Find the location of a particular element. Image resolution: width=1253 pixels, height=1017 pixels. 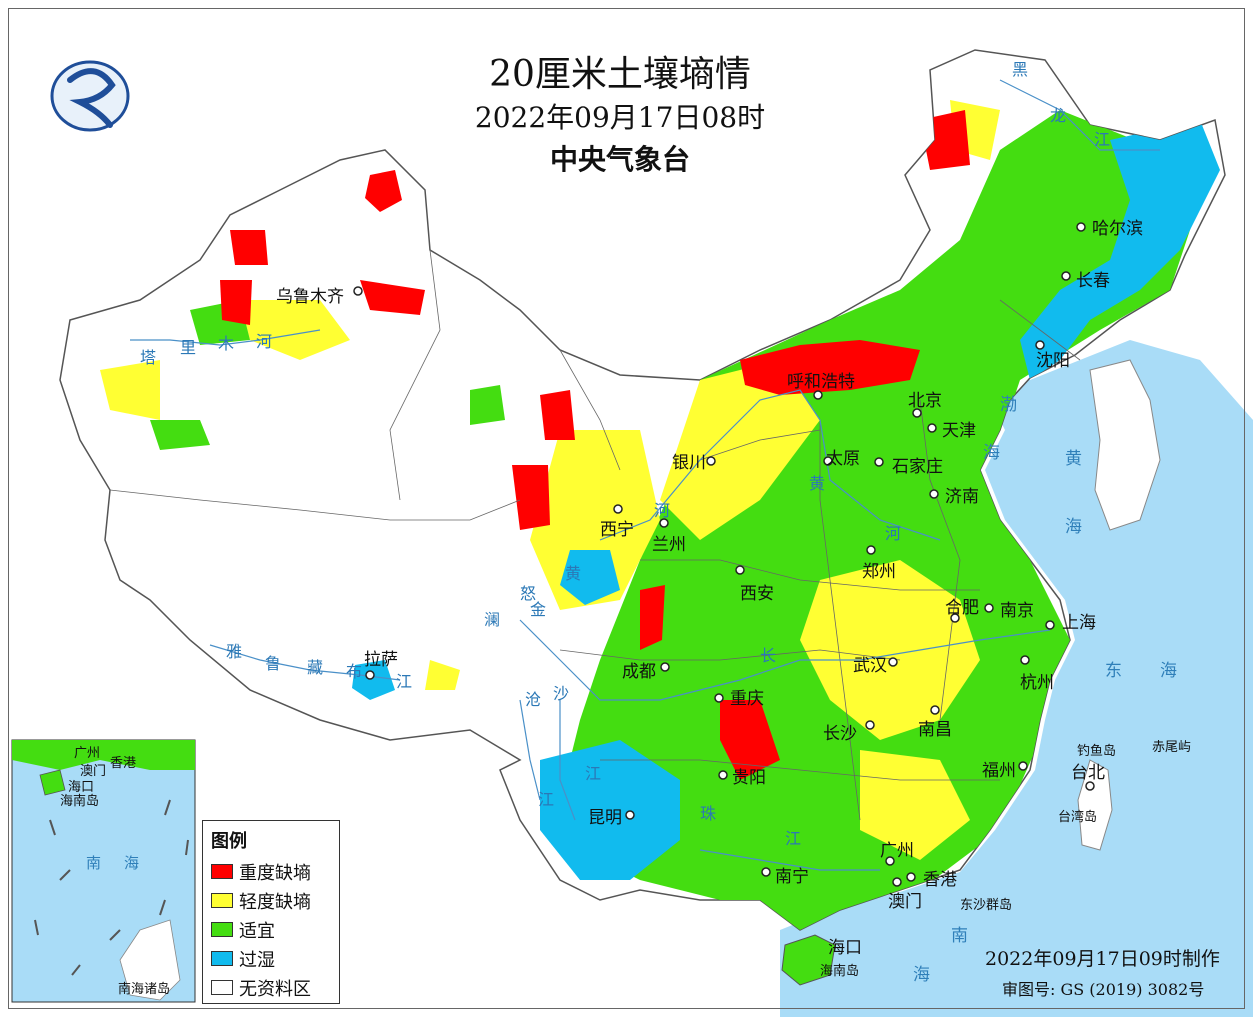

legend-item-suitable: 适宜 is located at coordinates (271, 929).